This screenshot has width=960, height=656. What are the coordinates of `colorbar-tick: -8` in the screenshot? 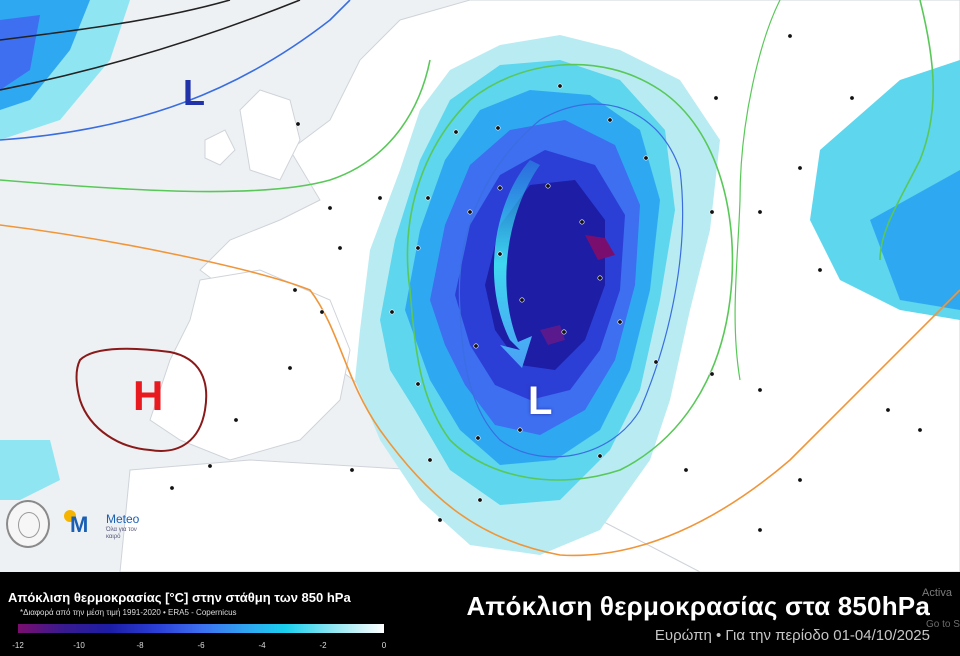 It's located at (140, 645).